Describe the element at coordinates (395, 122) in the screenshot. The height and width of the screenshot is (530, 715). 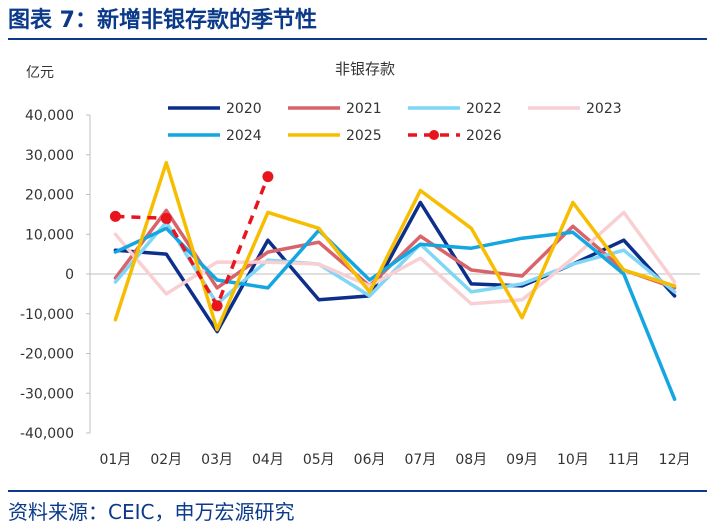
I see `chart-legend: 2020 2021 2022 2023 2024 2025 2026` at that location.